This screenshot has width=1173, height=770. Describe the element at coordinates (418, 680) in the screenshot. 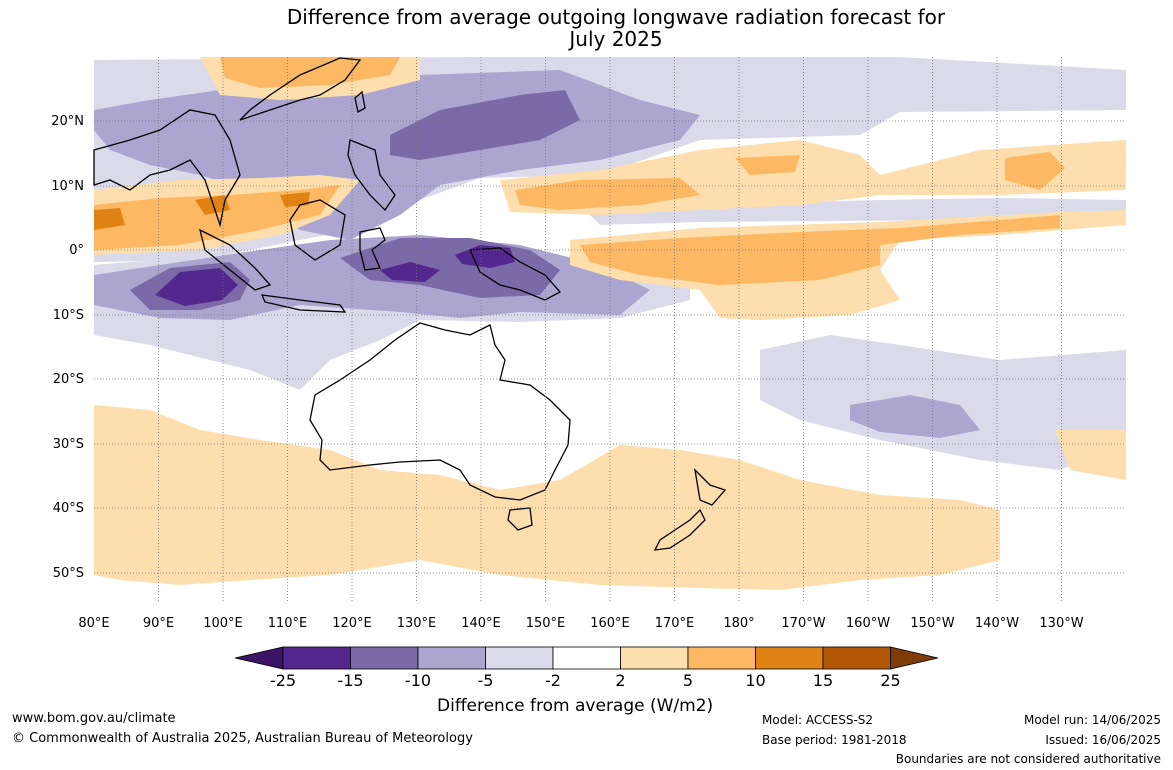

I see `colorbar-tick-label: -10` at that location.